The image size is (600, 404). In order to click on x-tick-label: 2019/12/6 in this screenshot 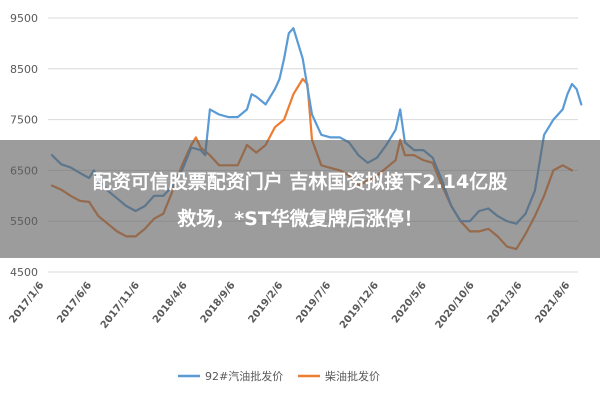, I will do `click(359, 305)`.